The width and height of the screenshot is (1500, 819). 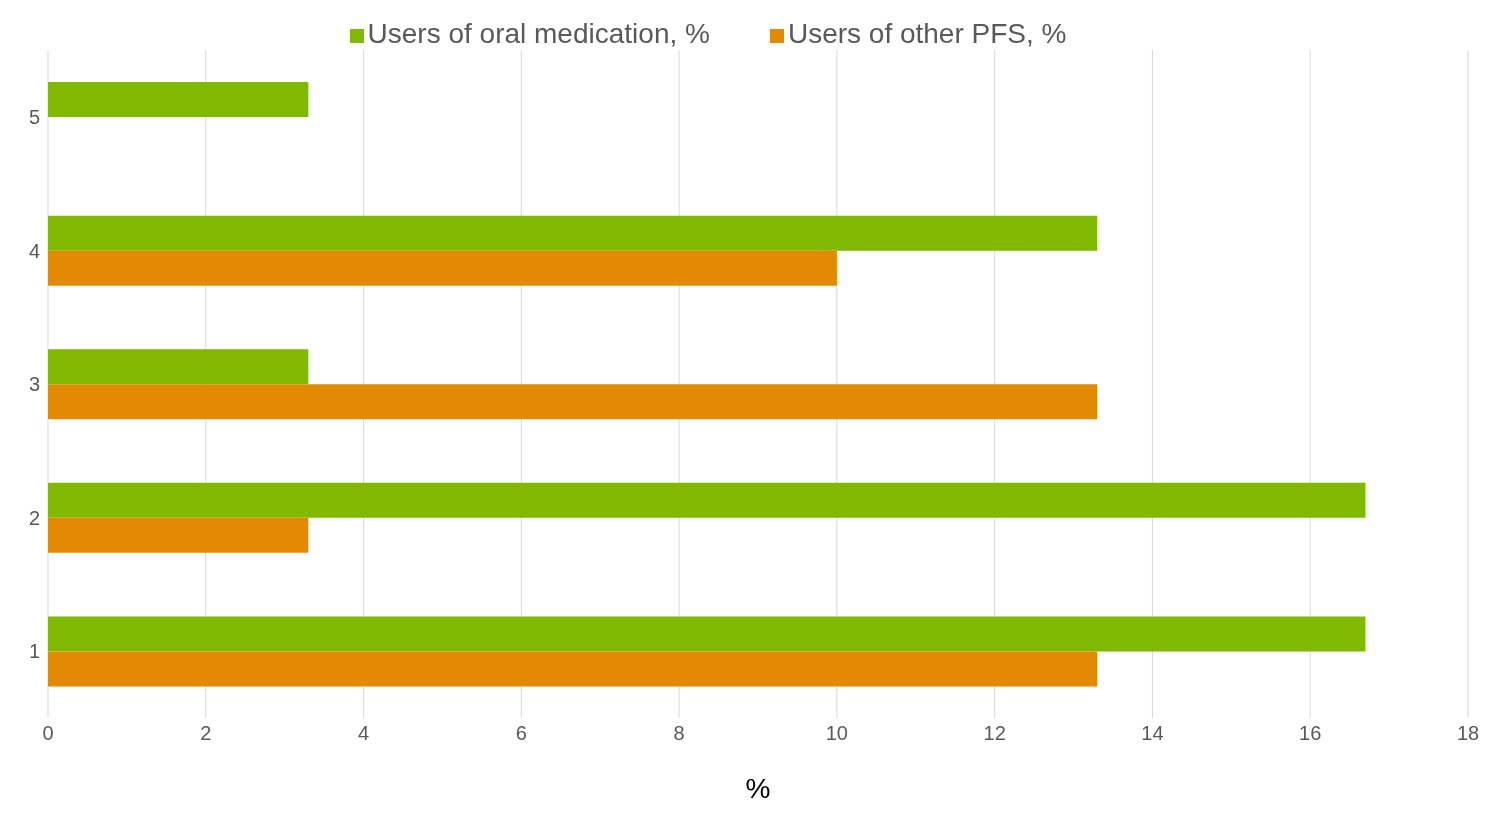 What do you see at coordinates (538, 33) in the screenshot?
I see `legend-label: Users of oral medication, %` at bounding box center [538, 33].